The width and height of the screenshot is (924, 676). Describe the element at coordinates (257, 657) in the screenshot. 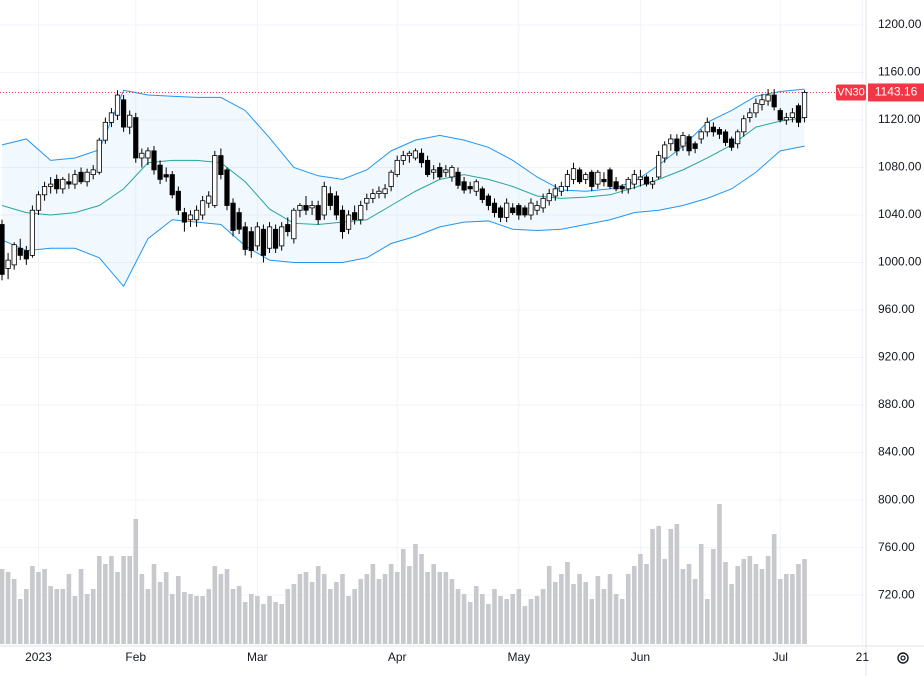

I see `x-tick-label: Mar` at that location.